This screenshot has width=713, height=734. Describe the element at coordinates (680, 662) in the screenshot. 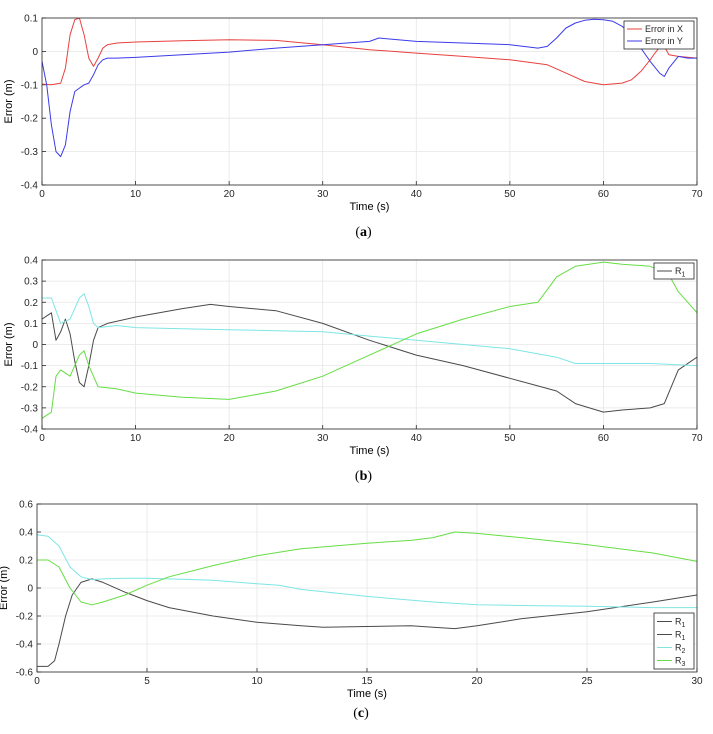

I see `legend-label: R3` at that location.